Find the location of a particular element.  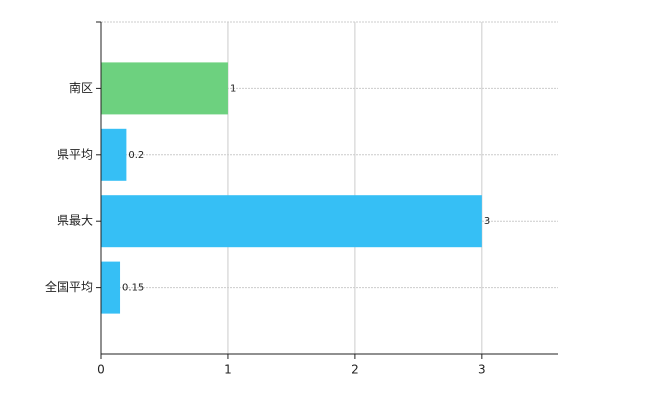

y-tick-label: 南区 is located at coordinates (81, 87).